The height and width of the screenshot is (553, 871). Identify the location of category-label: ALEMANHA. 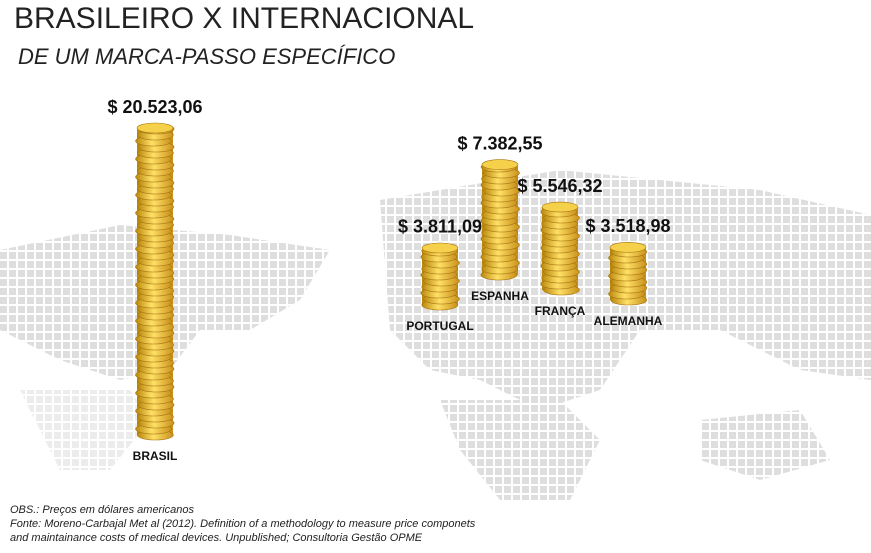
(628, 321).